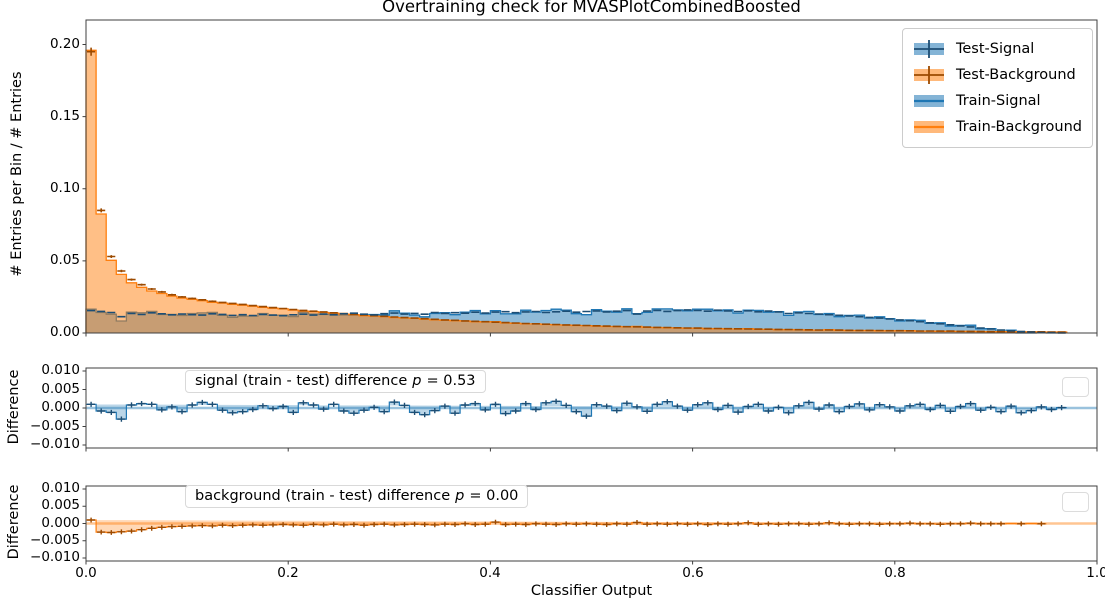 The width and height of the screenshot is (1105, 606). What do you see at coordinates (693, 573) in the screenshot?
I see `x-tick-label: 0.6` at bounding box center [693, 573].